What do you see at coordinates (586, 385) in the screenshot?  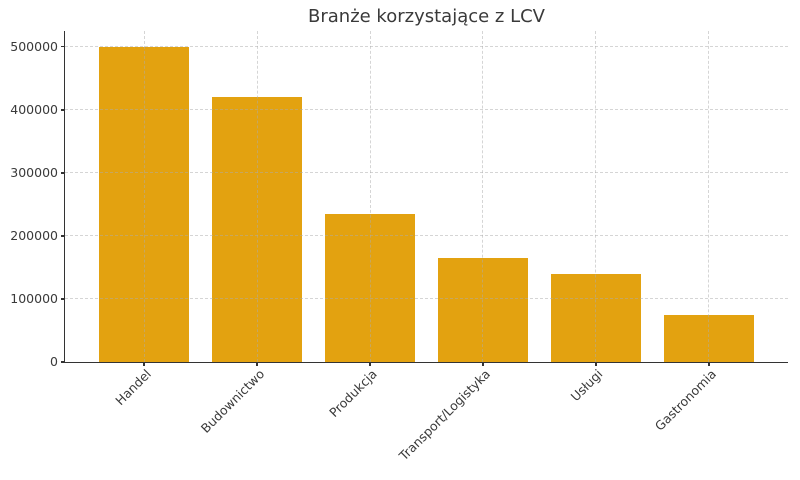 I see `x-tick-label: Usługi` at bounding box center [586, 385].